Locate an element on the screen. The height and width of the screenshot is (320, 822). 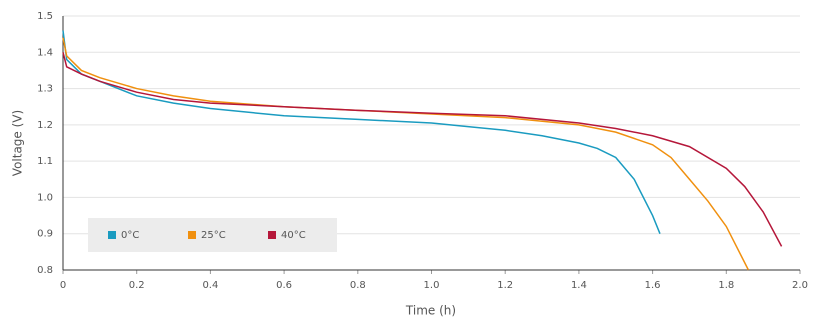
y-tick-label: 0.9 is located at coordinates (45, 234).